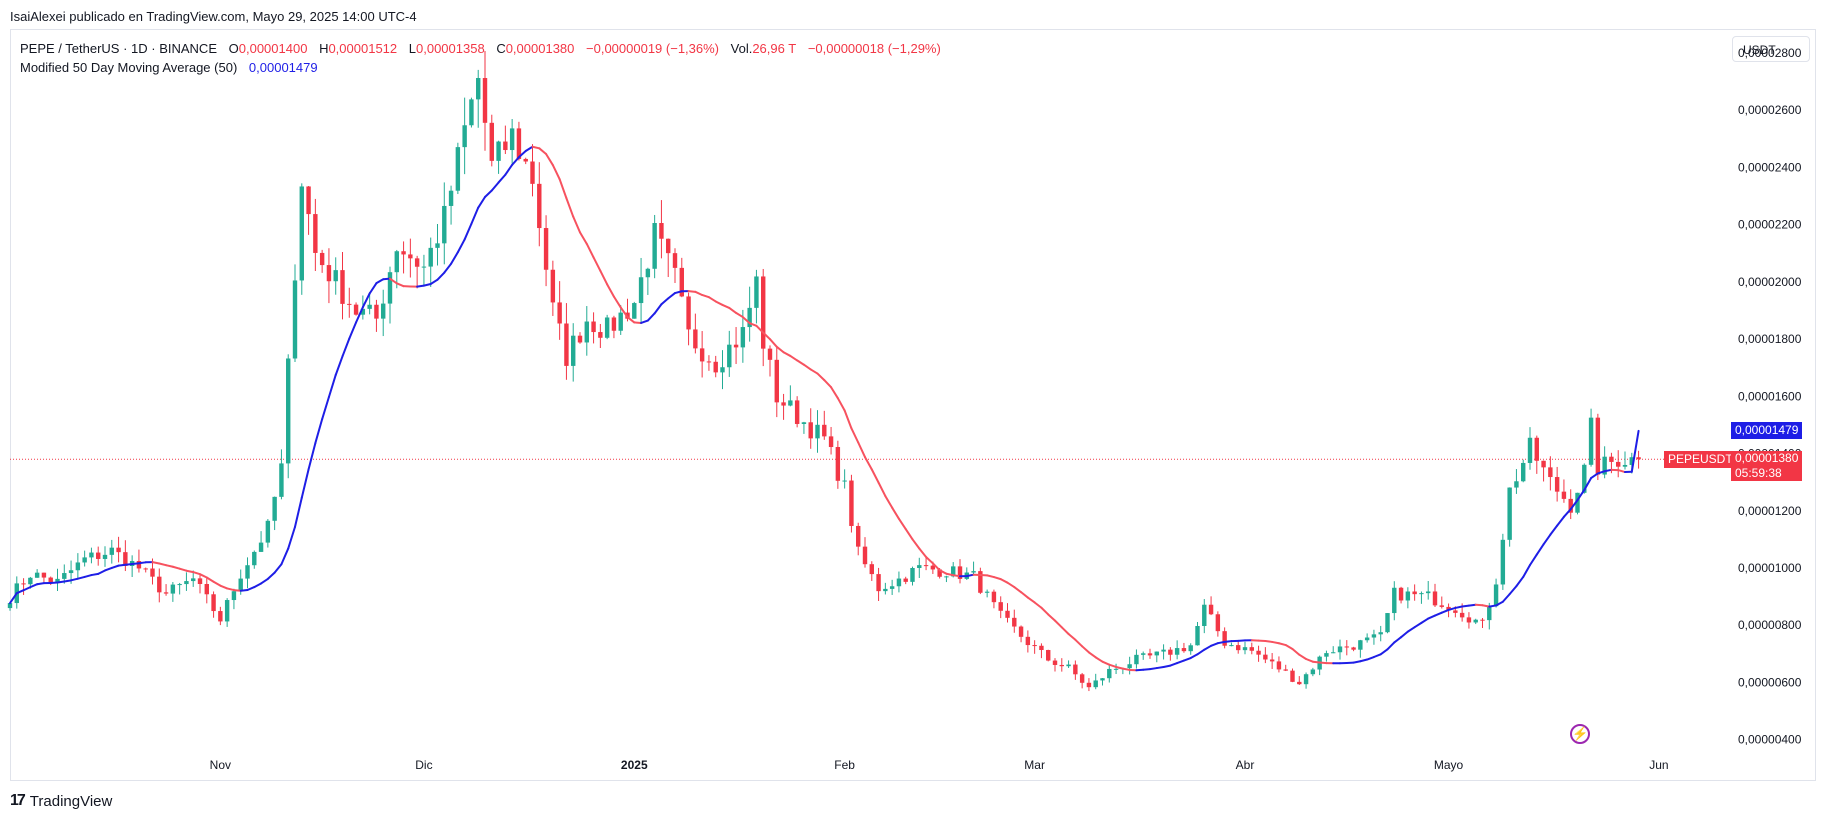 The height and width of the screenshot is (820, 1826). I want to click on close-value: 0,00001380, so click(540, 48).